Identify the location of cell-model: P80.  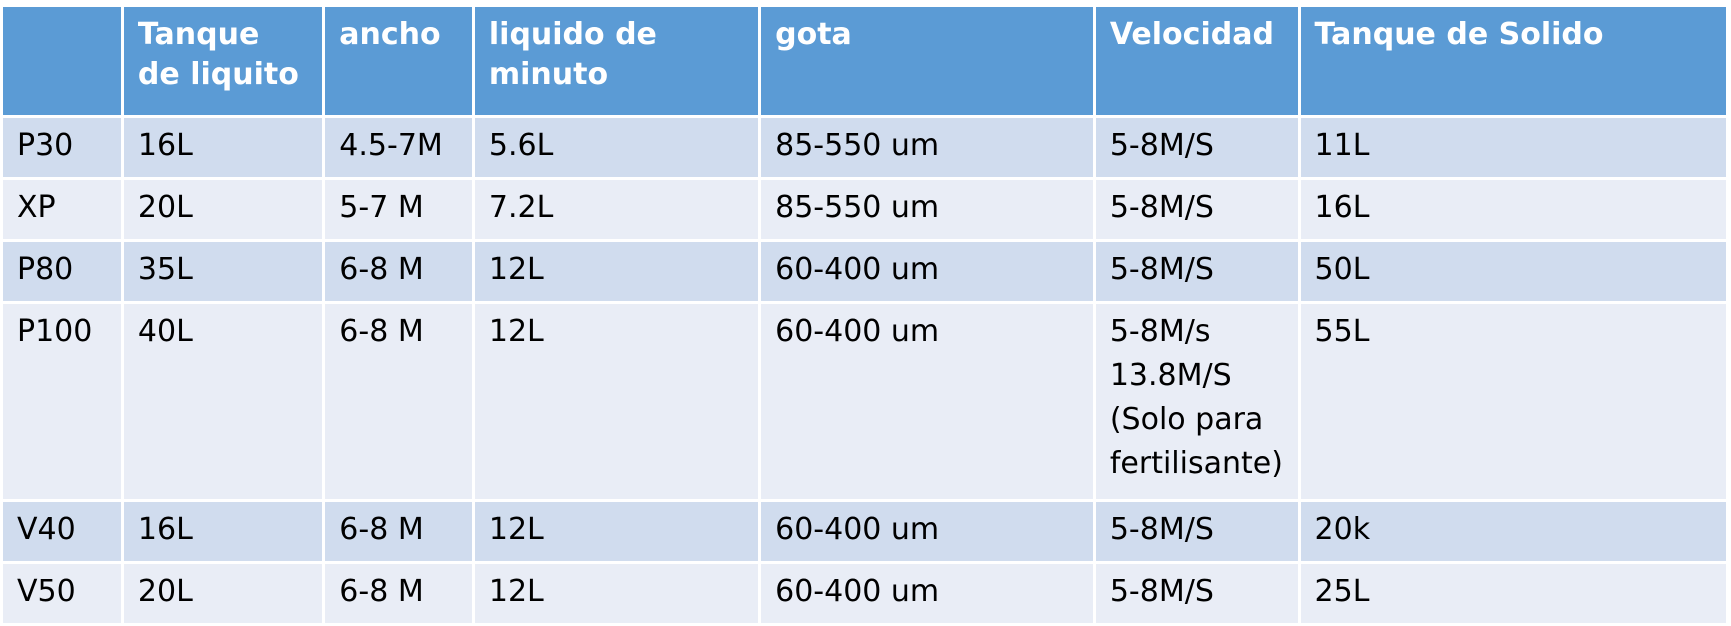
(62, 271).